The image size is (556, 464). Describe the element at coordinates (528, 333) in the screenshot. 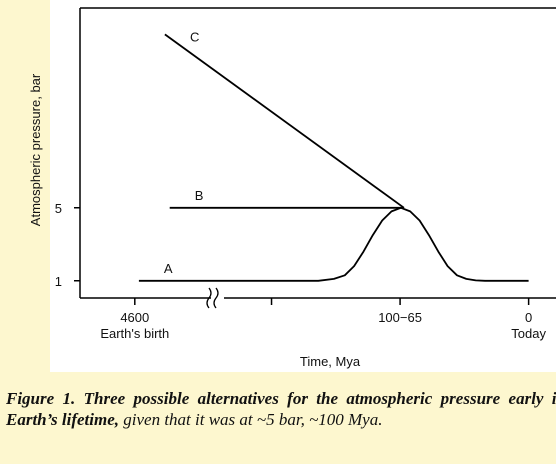

I see `x-tick-sublabel: Today` at that location.